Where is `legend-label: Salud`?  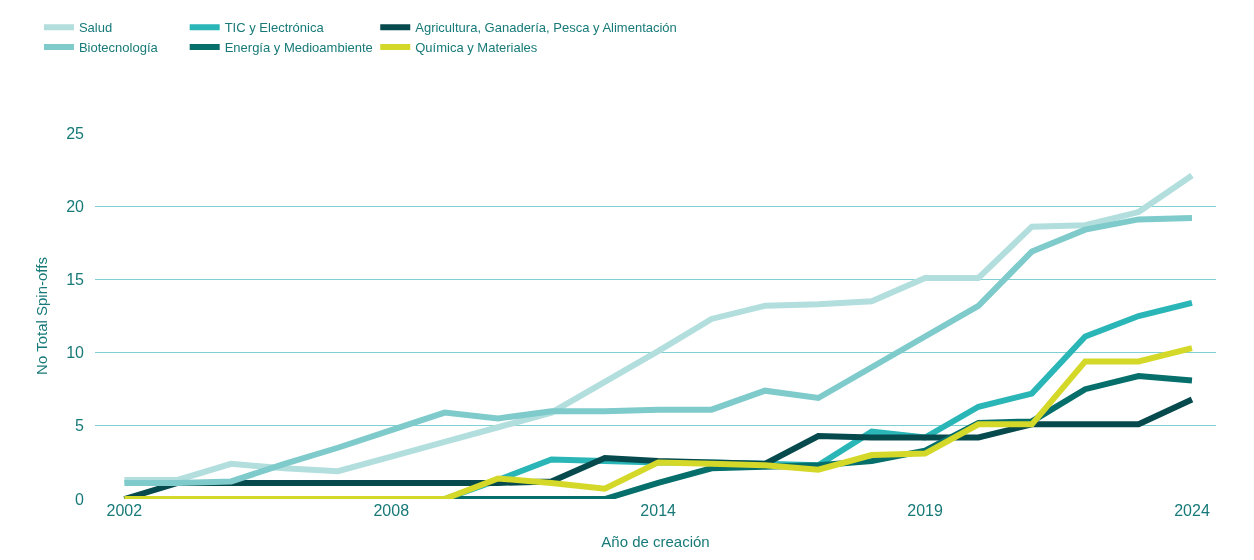 legend-label: Salud is located at coordinates (95, 28).